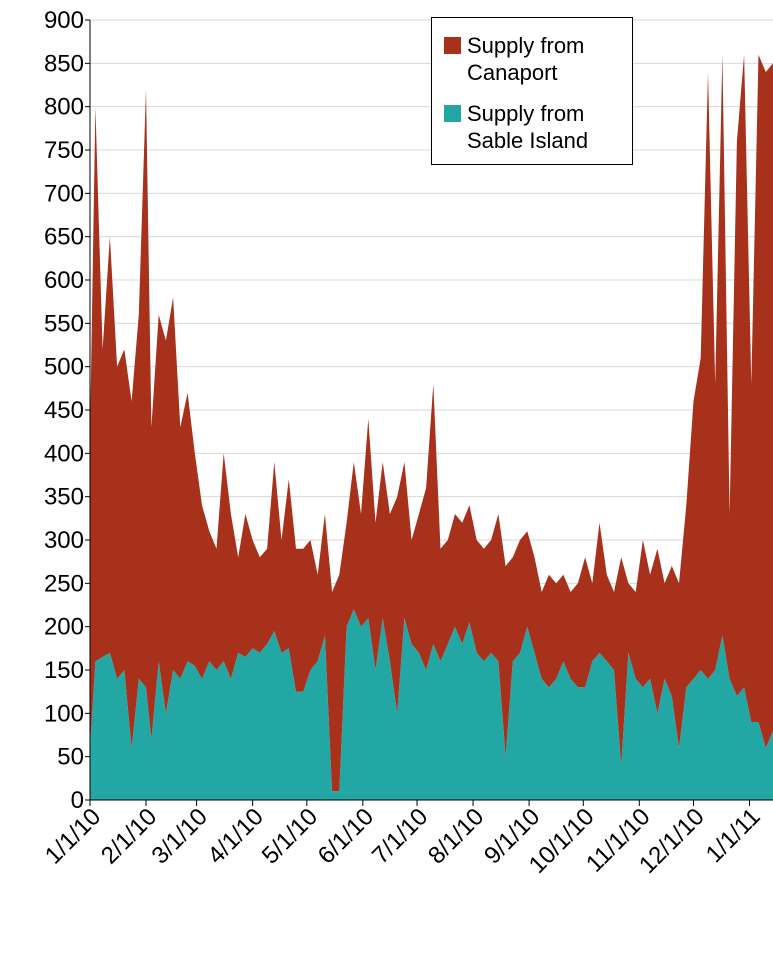 The height and width of the screenshot is (959, 773). What do you see at coordinates (64, 237) in the screenshot?
I see `y-tick-label: 650` at bounding box center [64, 237].